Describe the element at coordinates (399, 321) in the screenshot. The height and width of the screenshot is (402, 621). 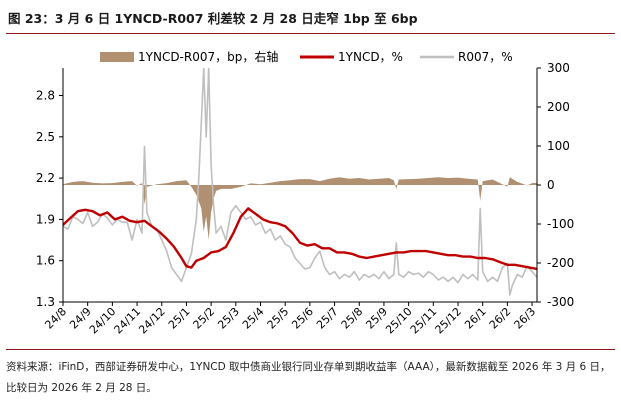
I see `x-tick-label: 25/10` at that location.